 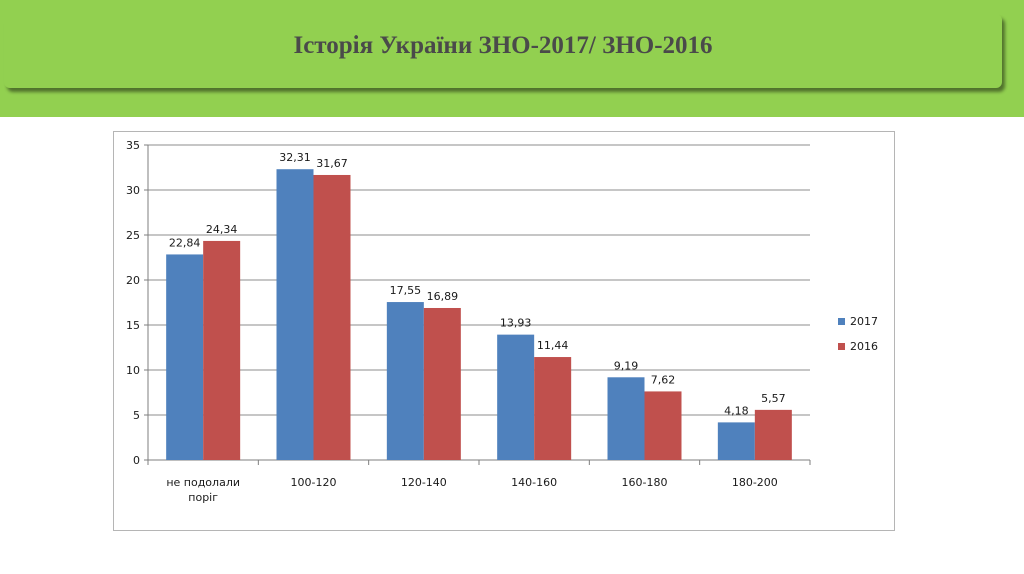 What do you see at coordinates (203, 490) in the screenshot?
I see `x-tick-label: не подолали поріг` at bounding box center [203, 490].